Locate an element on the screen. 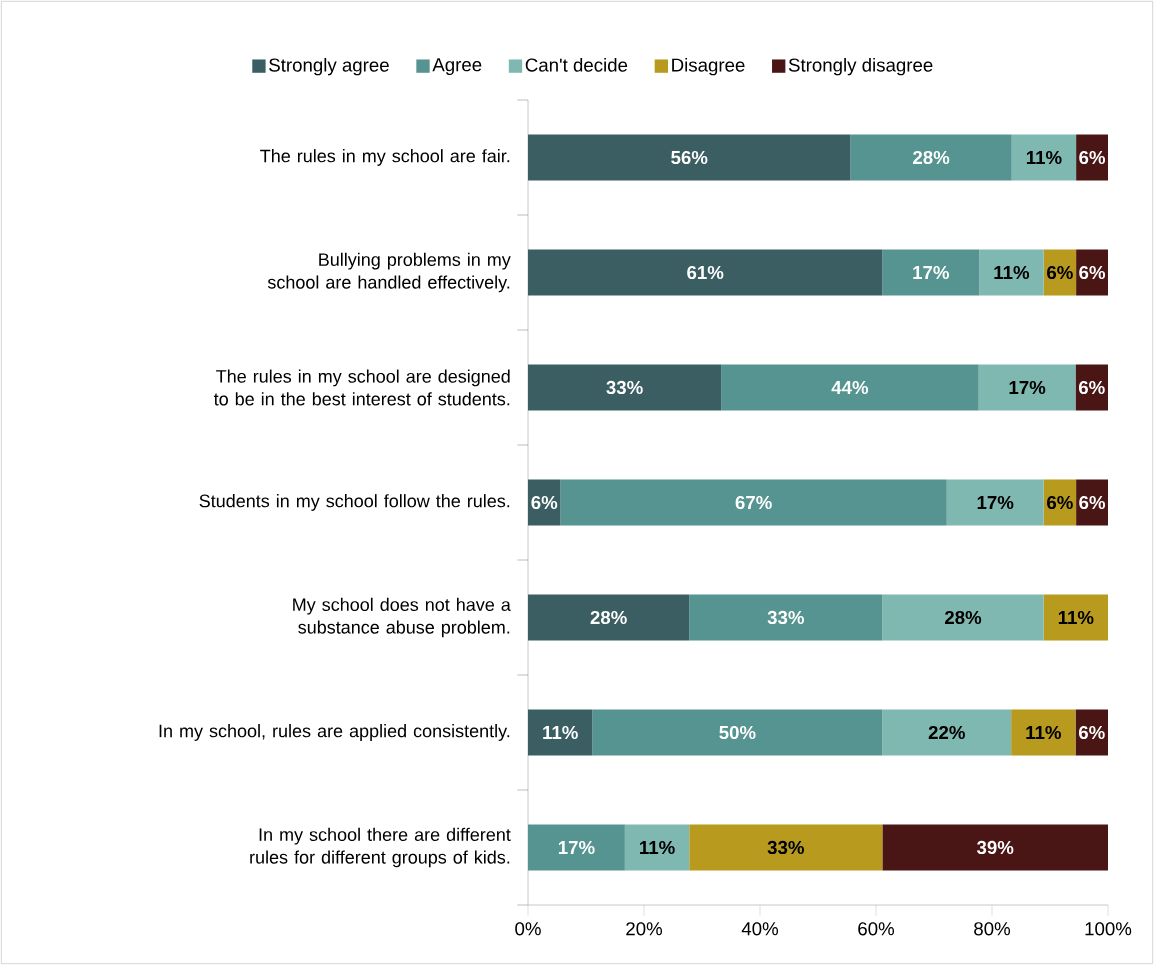 The width and height of the screenshot is (1154, 965). y-tick-label: The rules in my school are designed to be in the best interest of students. is located at coordinates (361, 387).